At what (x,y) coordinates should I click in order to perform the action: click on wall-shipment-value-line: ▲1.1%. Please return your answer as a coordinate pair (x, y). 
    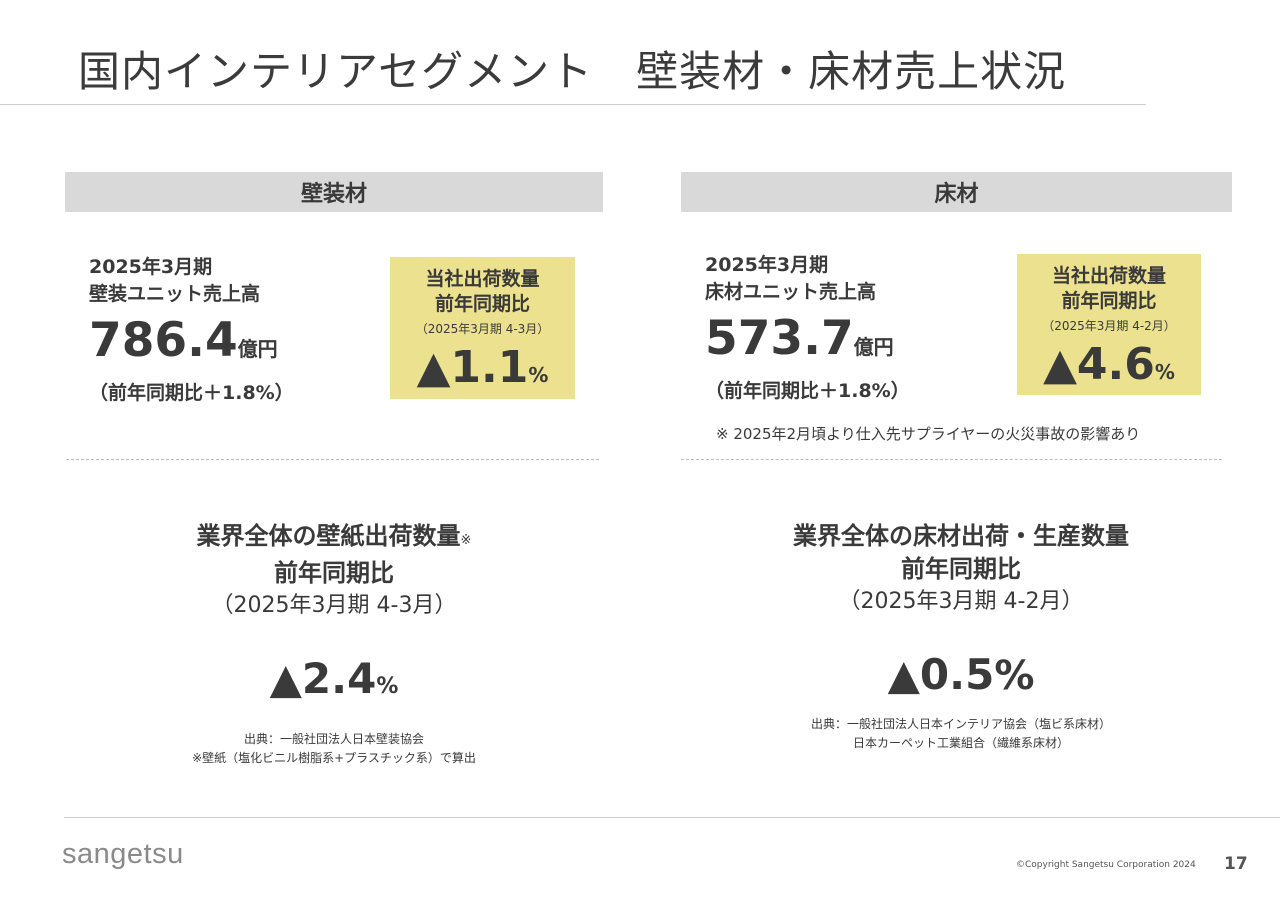
    Looking at the image, I should click on (482, 371).